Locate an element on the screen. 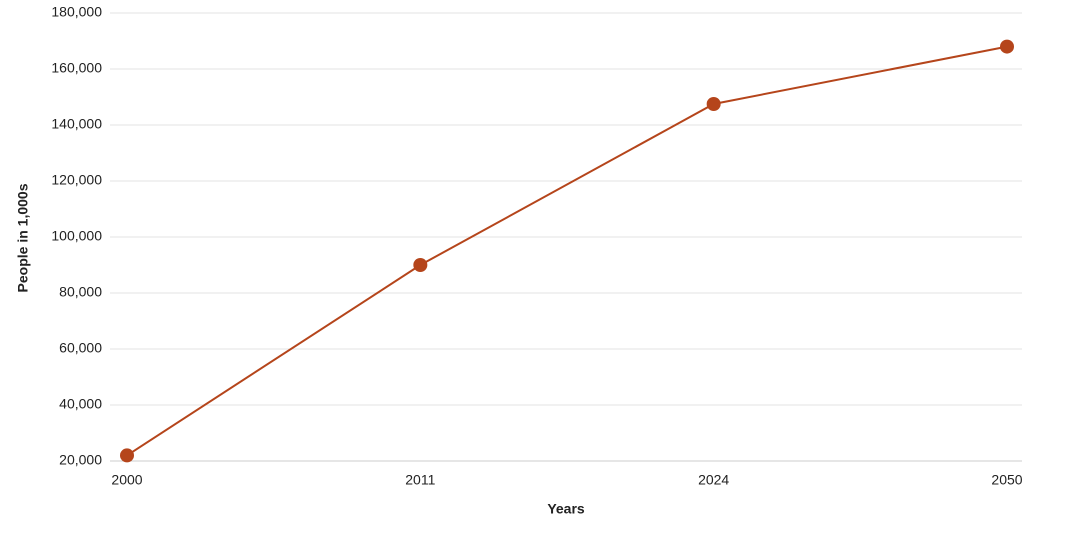  y-tick-label: 40,000 is located at coordinates (80, 404).